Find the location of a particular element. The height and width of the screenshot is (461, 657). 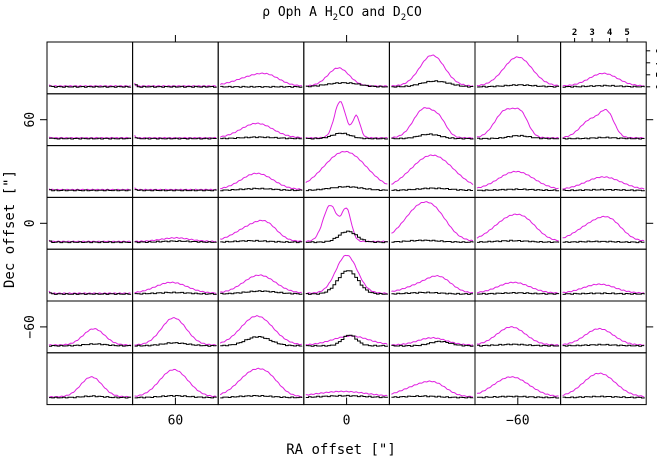

inner-y-tick-label: 2 is located at coordinates (655, 74).